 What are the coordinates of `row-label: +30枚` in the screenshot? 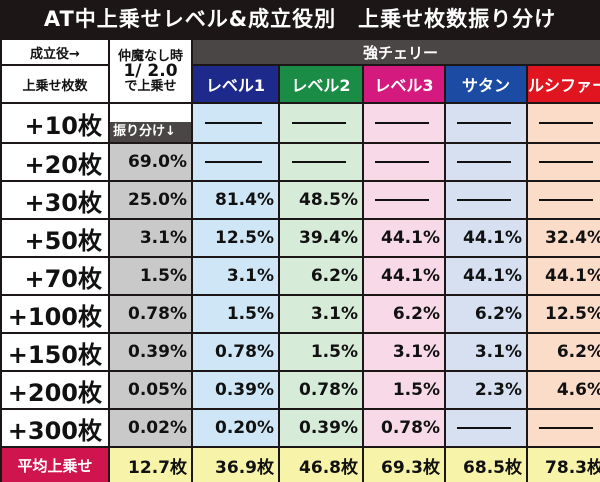 It's located at (55, 200).